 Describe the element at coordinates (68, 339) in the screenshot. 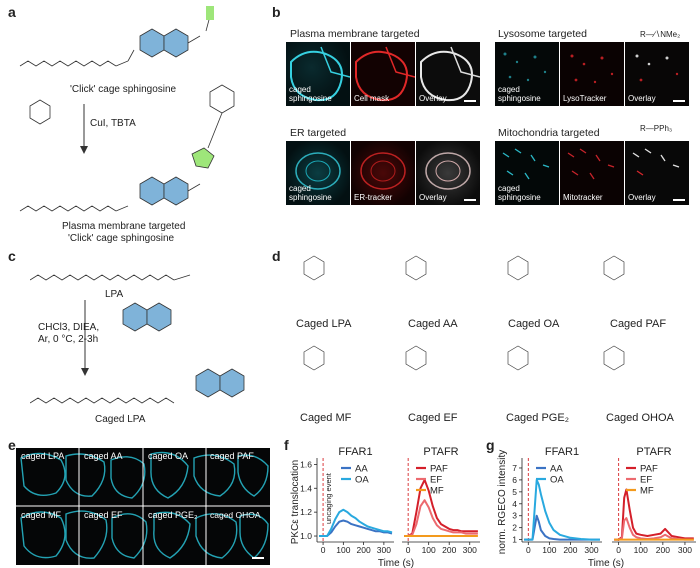

I see `panel-c-reagents-2: Ar, 0 °C, 2-3h` at that location.